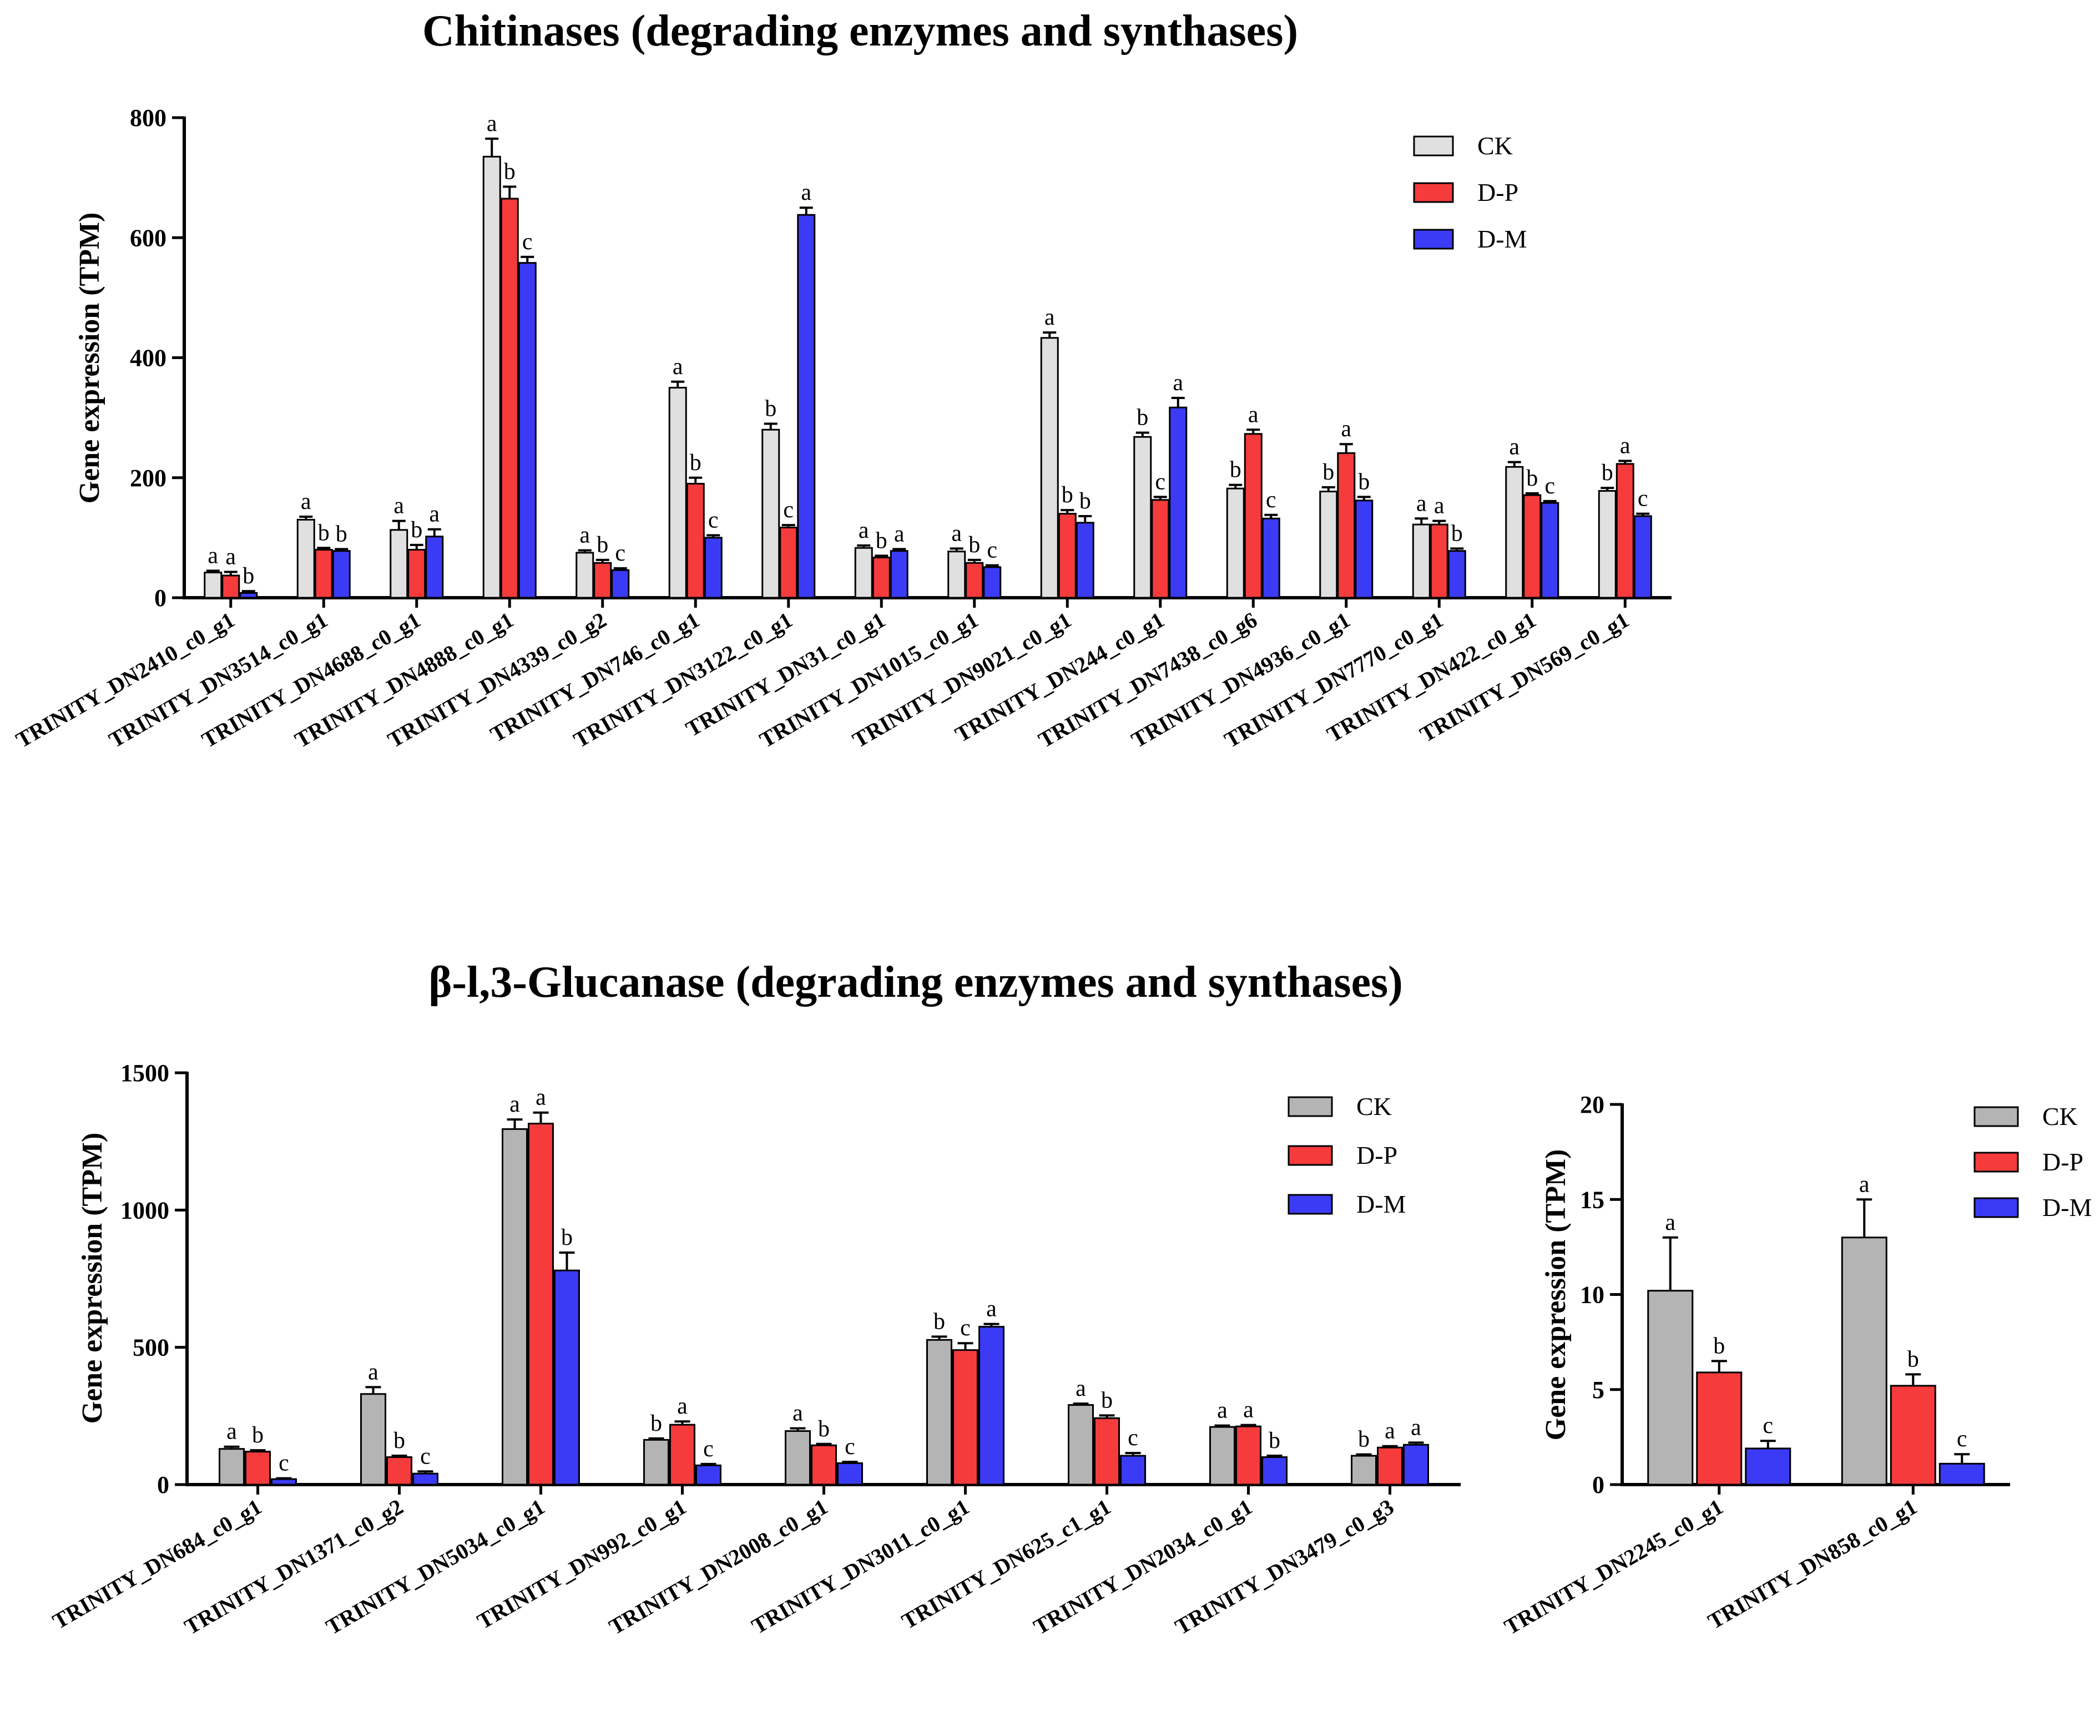 This screenshot has width=2100, height=1736. I want to click on y-tick-label: 5, so click(1598, 1390).